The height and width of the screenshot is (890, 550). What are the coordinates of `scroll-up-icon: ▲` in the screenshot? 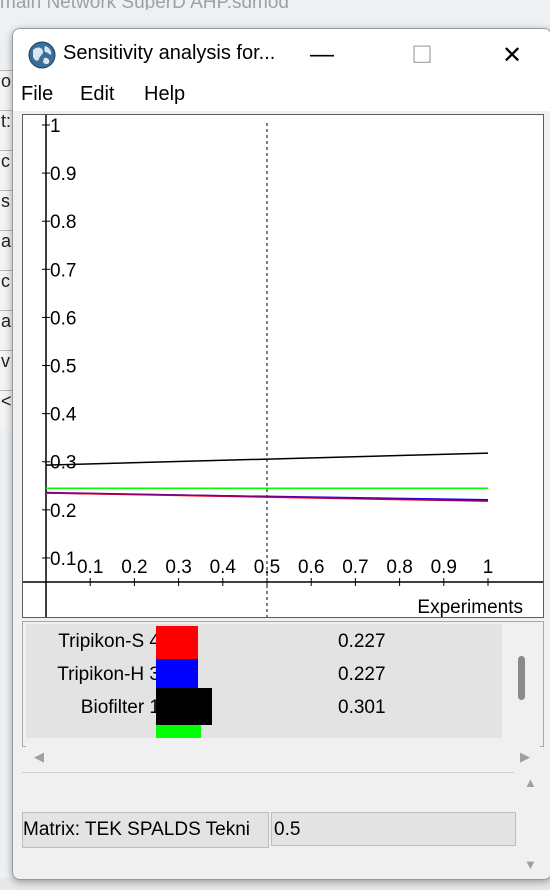 It's located at (530, 782).